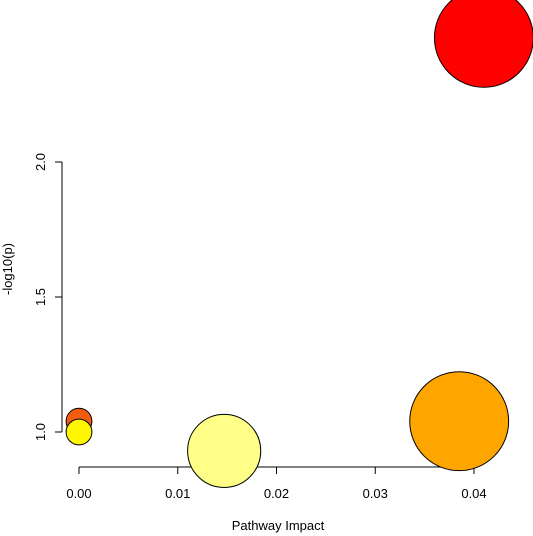  Describe the element at coordinates (40, 297) in the screenshot. I see `y-tick-label: 1.5` at that location.